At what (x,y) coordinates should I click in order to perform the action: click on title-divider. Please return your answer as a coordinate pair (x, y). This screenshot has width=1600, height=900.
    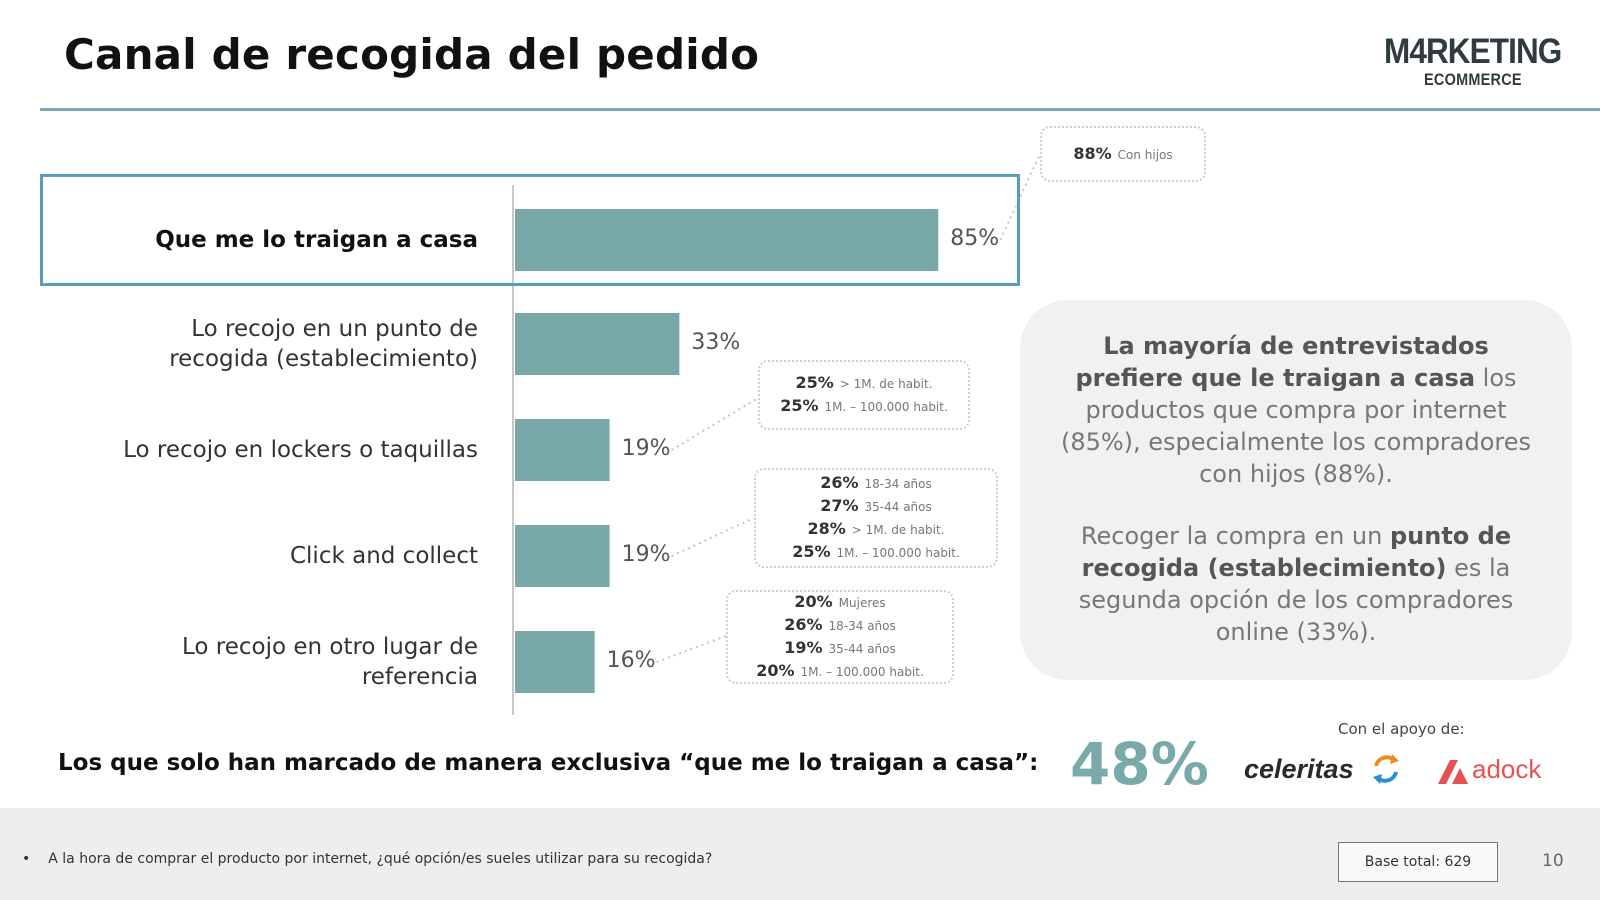
    Looking at the image, I should click on (820, 109).